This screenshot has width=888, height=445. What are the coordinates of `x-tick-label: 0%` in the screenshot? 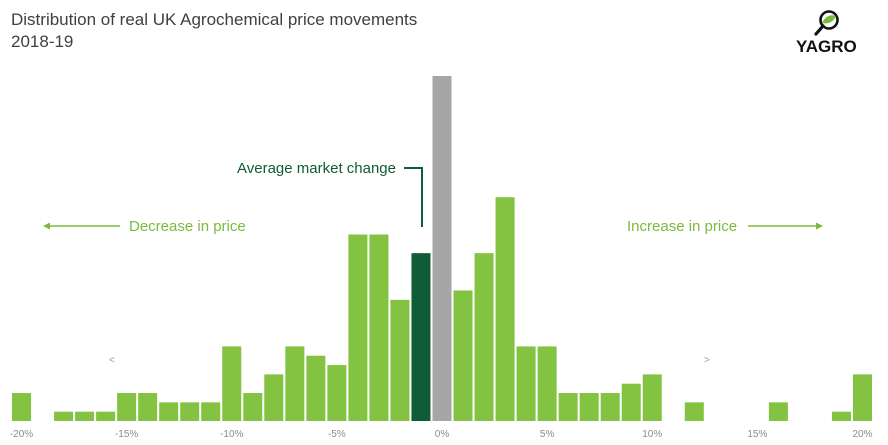 It's located at (442, 434).